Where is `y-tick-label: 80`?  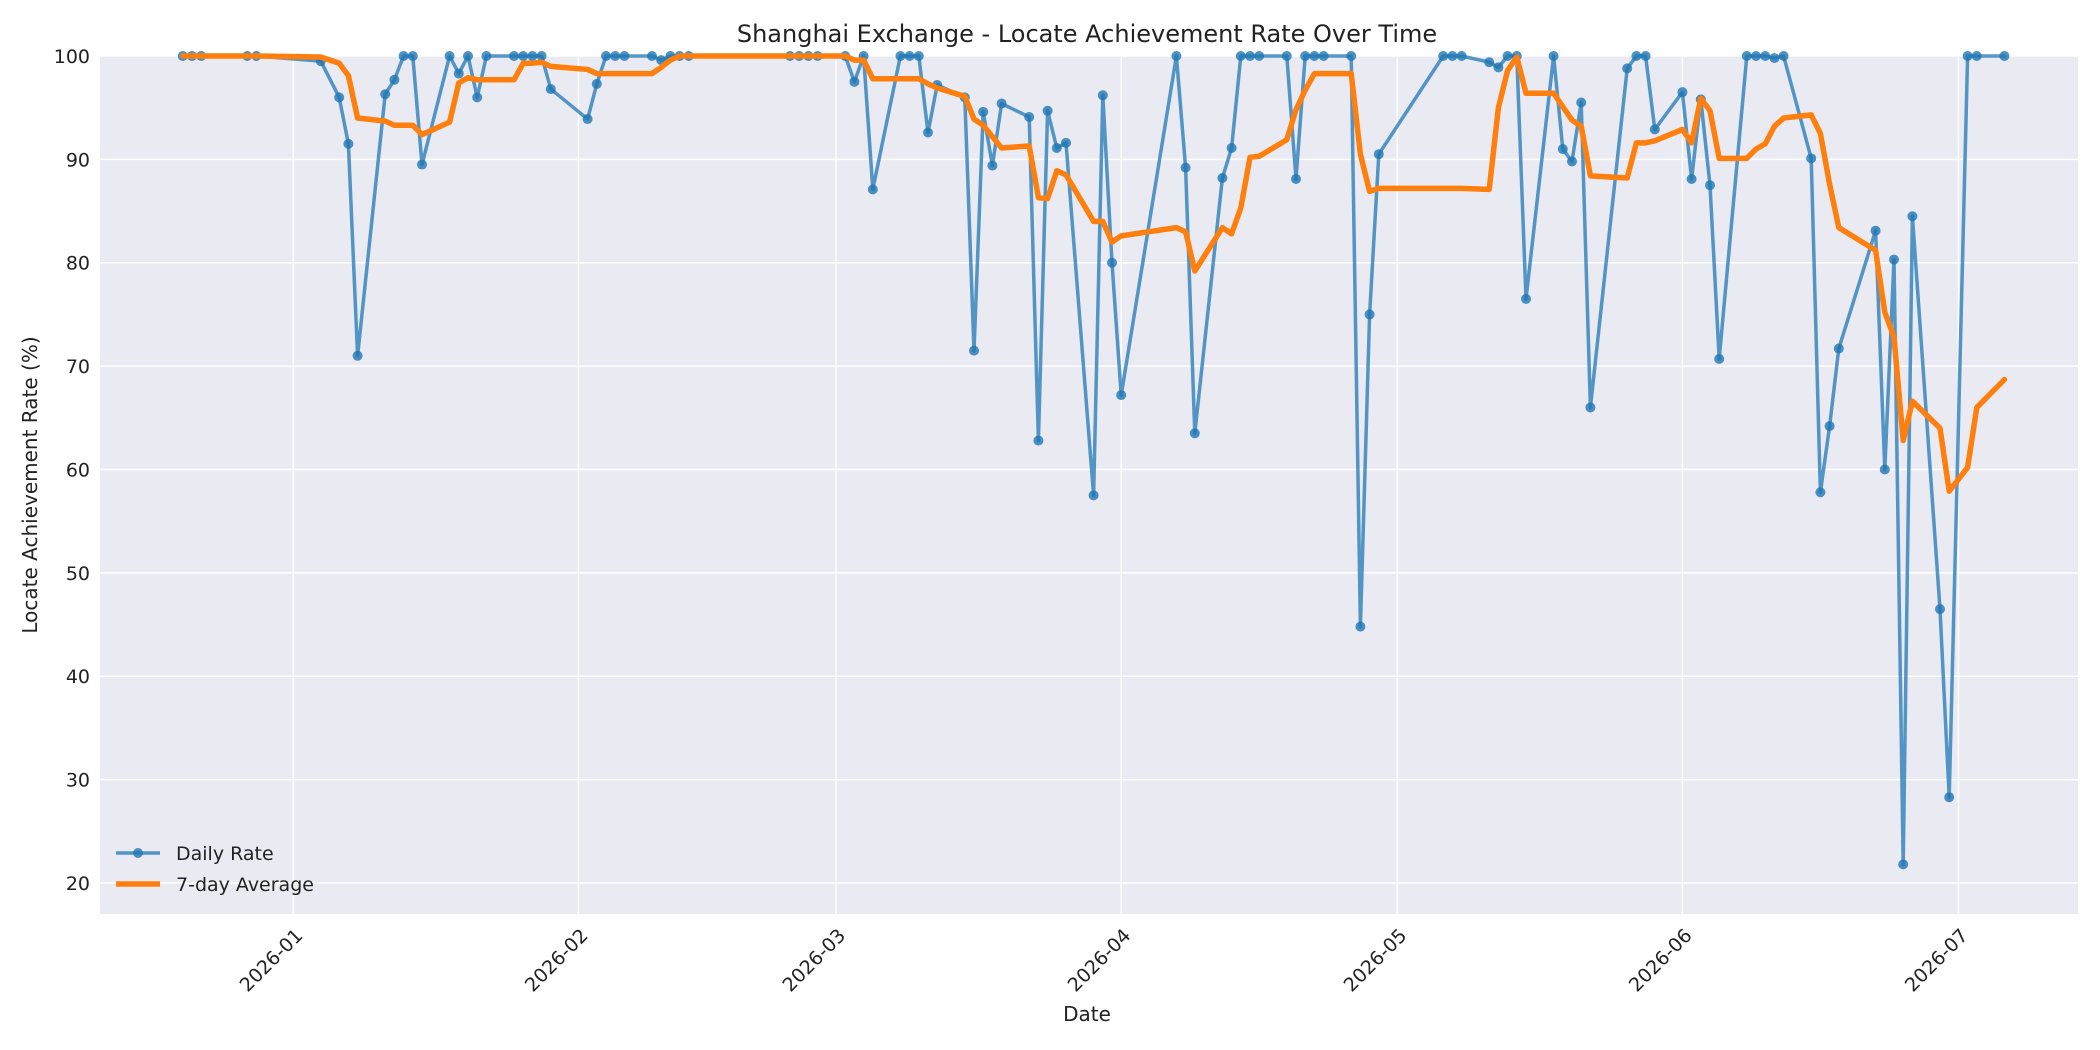 y-tick-label: 80 is located at coordinates (78, 264).